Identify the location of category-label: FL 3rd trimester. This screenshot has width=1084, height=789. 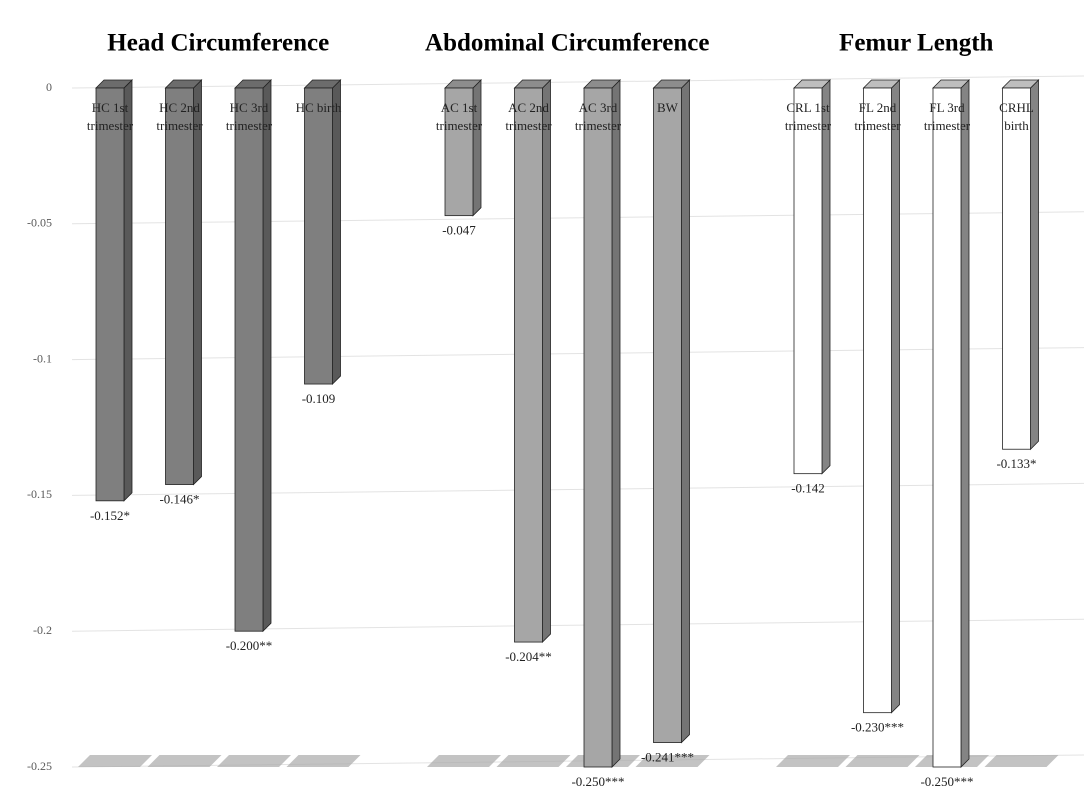
(947, 116).